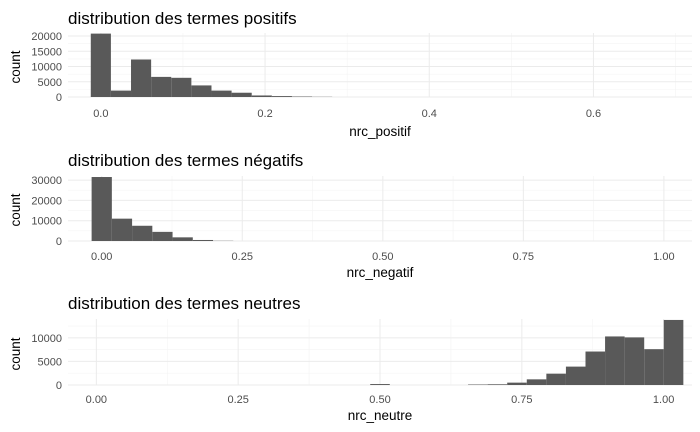 This screenshot has width=700, height=432. I want to click on chart-title: distribution des termes positifs, so click(182, 18).